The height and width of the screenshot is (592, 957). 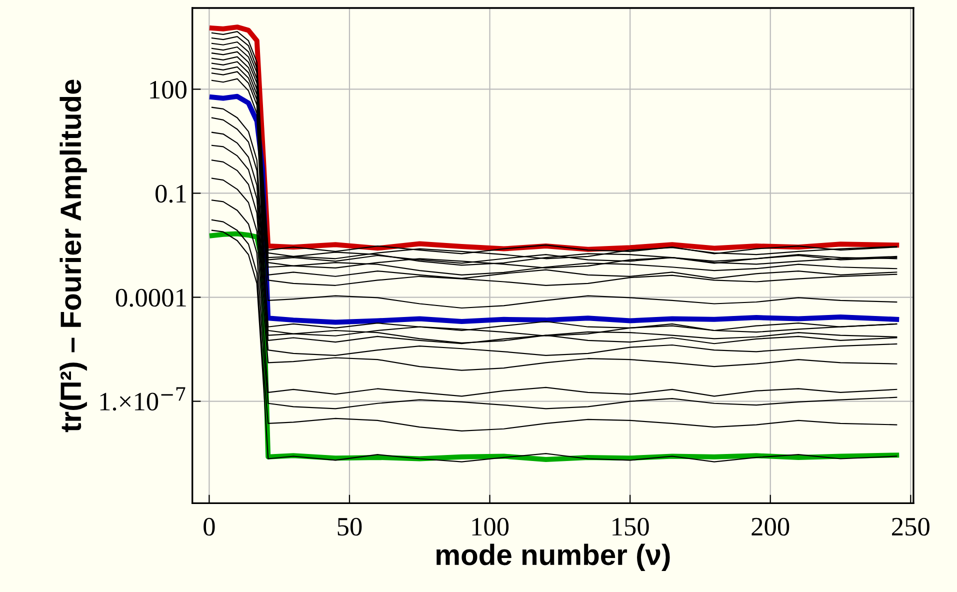 I want to click on x-tick-label: 200, so click(x=771, y=527).